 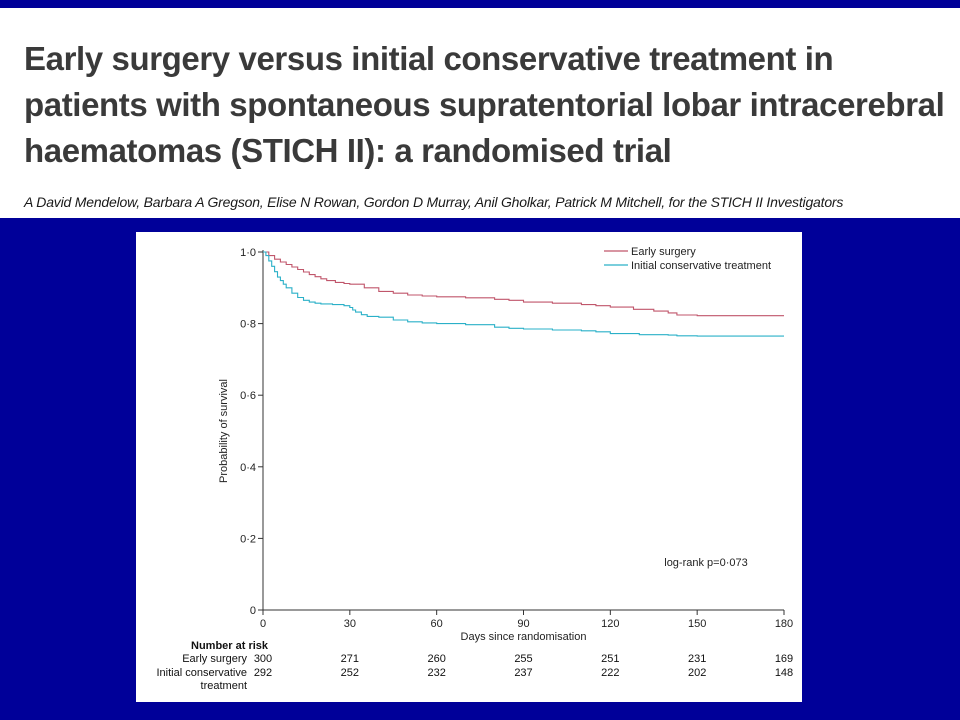 What do you see at coordinates (202, 673) in the screenshot?
I see `risk-row-label: Initial conservative` at bounding box center [202, 673].